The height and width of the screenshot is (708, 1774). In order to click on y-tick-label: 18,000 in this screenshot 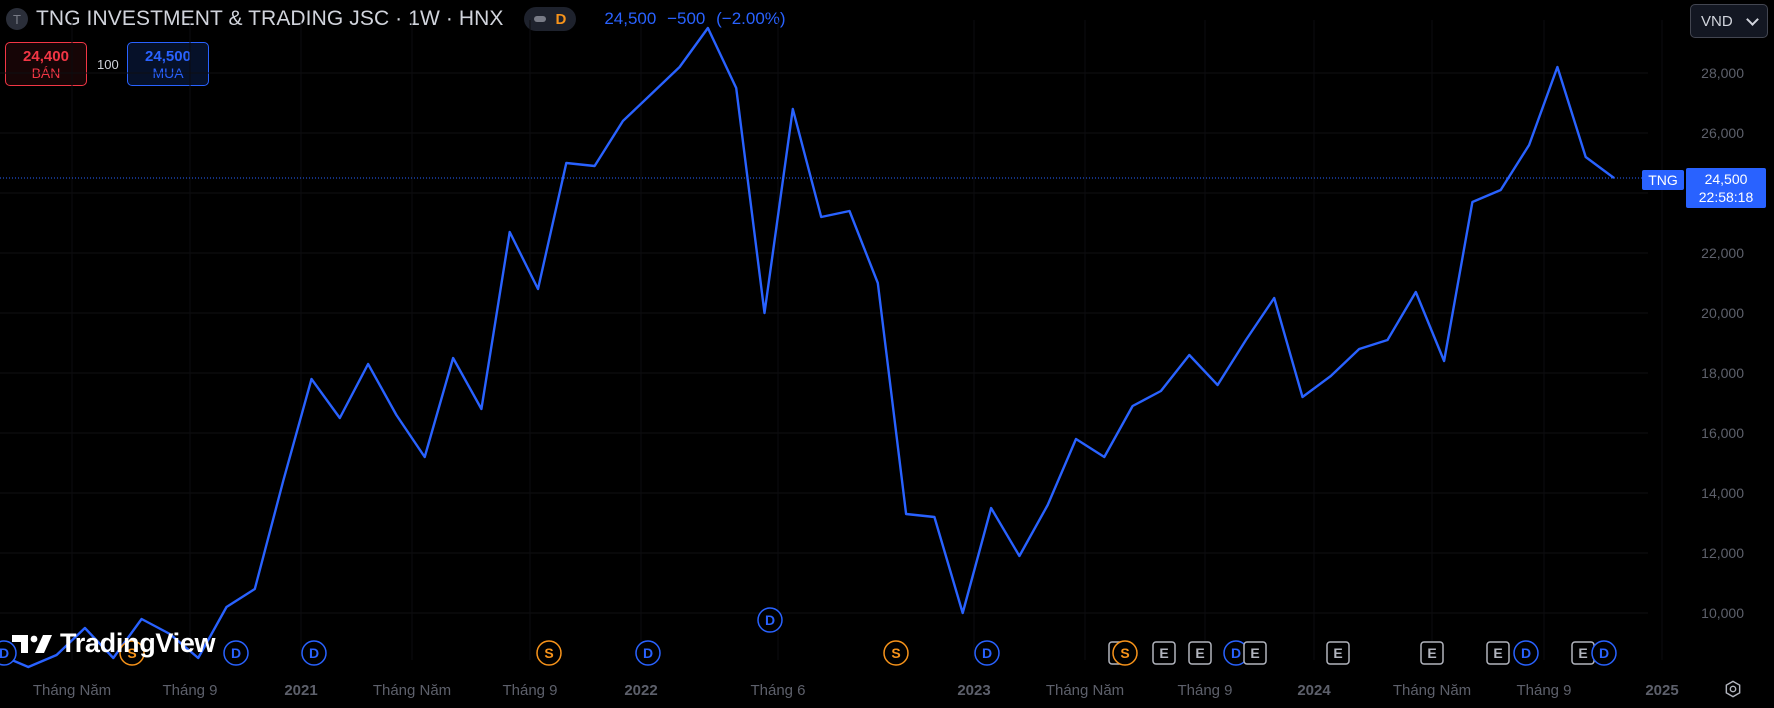, I will do `click(1722, 373)`.